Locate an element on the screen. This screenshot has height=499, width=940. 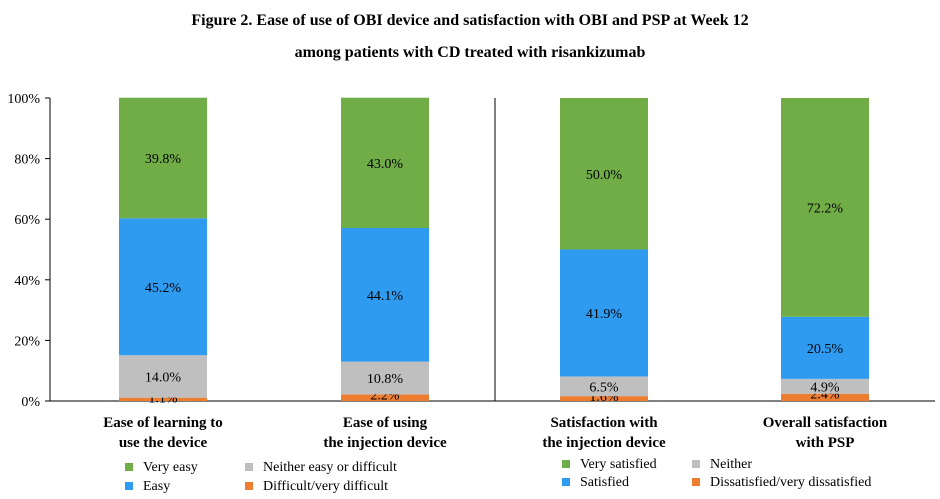
category-label: Ease of learning to is located at coordinates (163, 423).